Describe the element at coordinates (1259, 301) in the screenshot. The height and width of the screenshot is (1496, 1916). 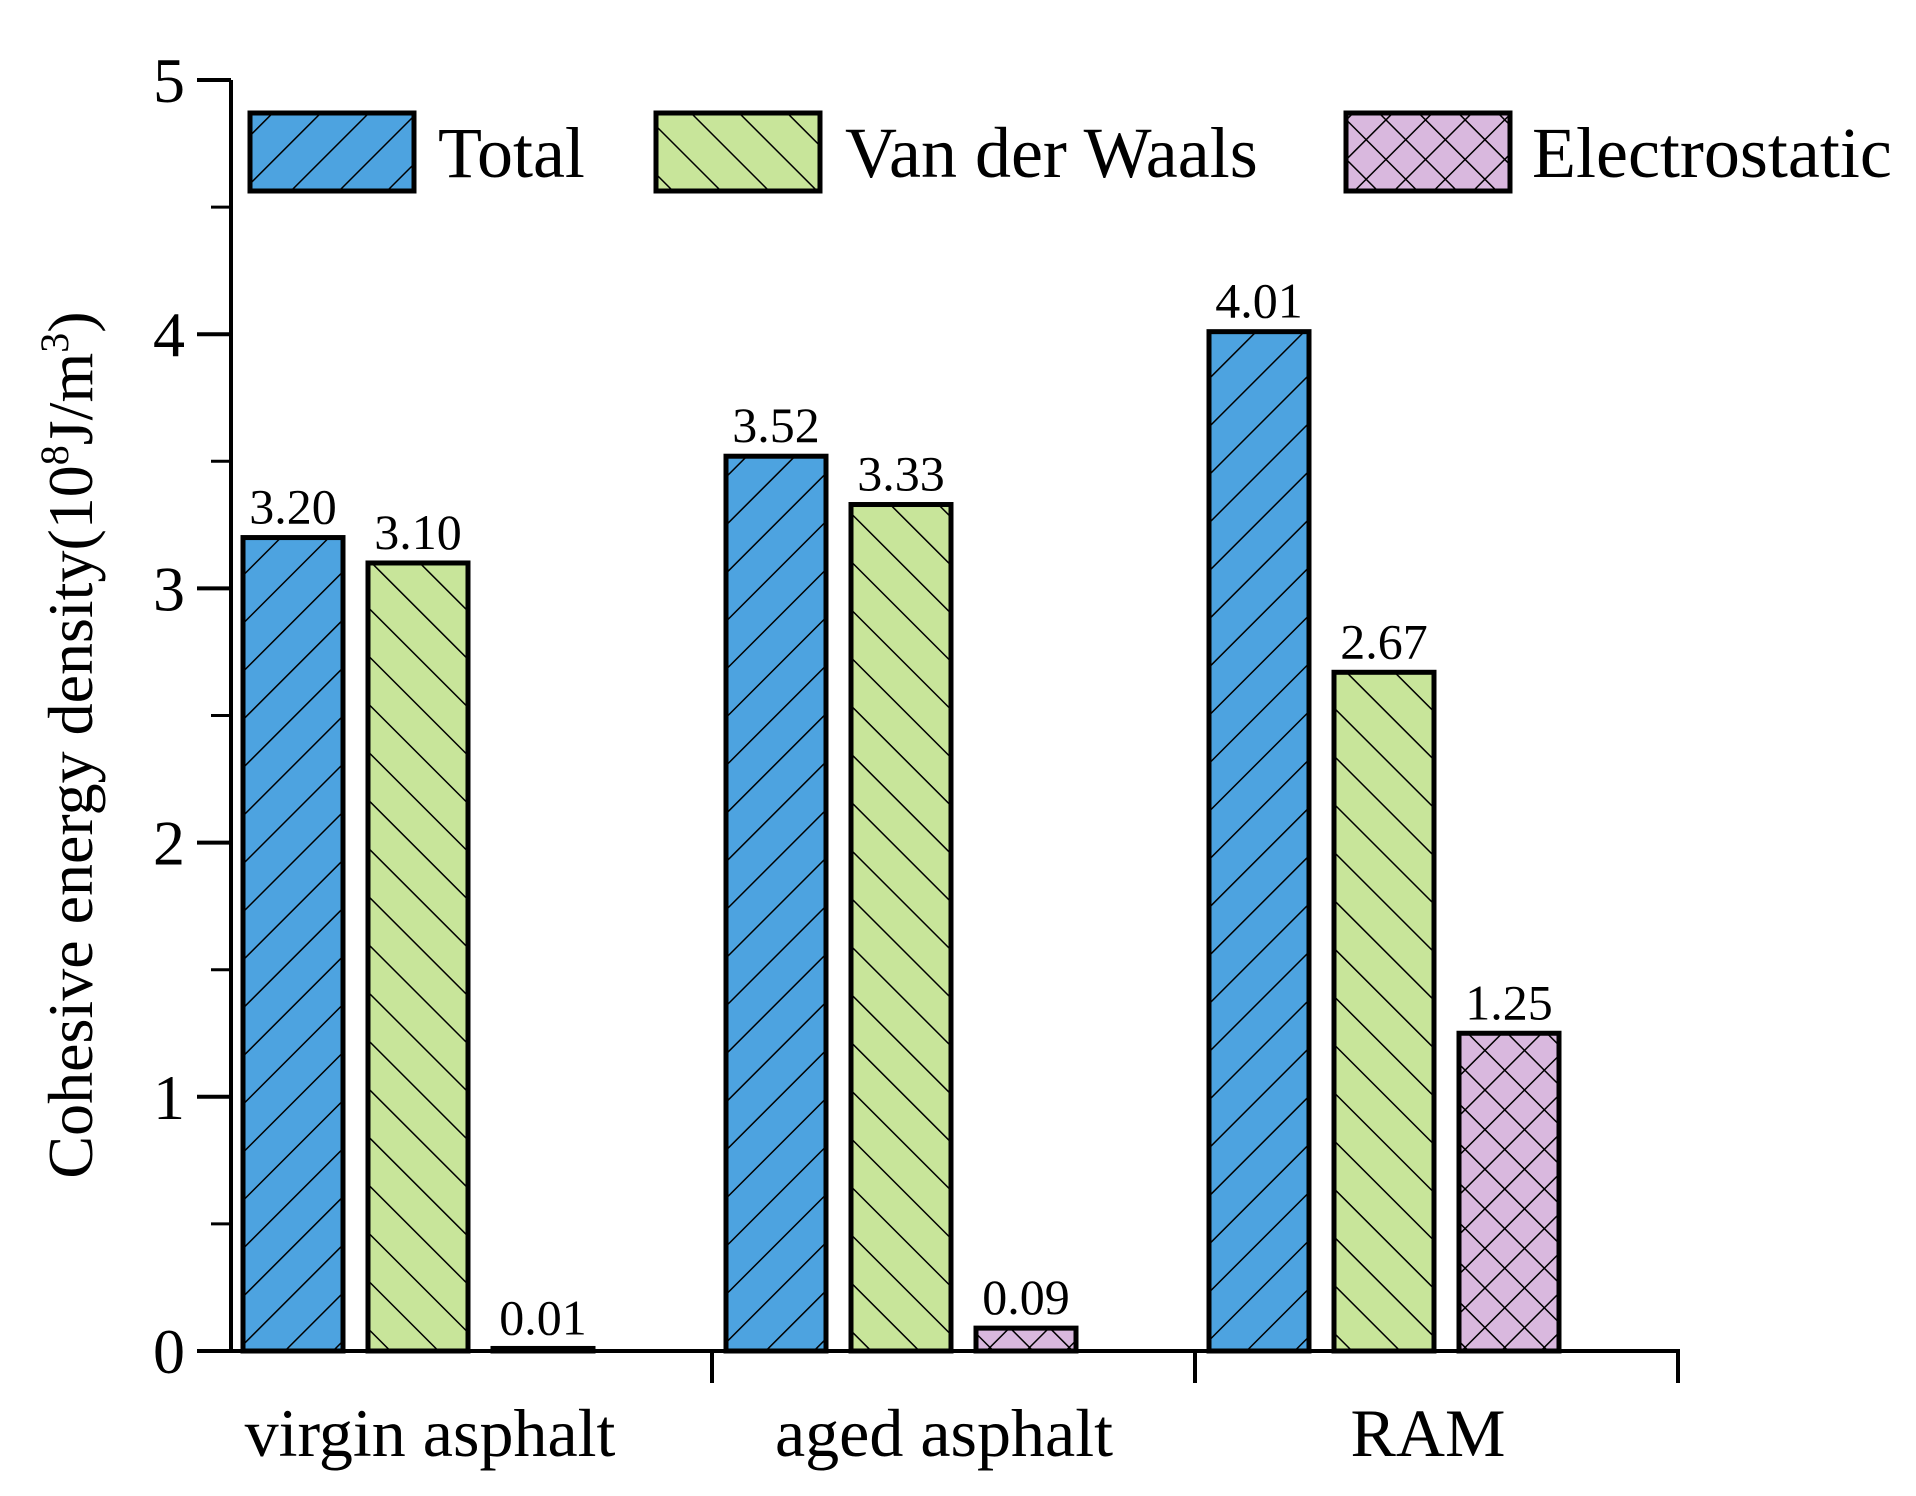
I see `value-label-total-ram: 4.01` at that location.